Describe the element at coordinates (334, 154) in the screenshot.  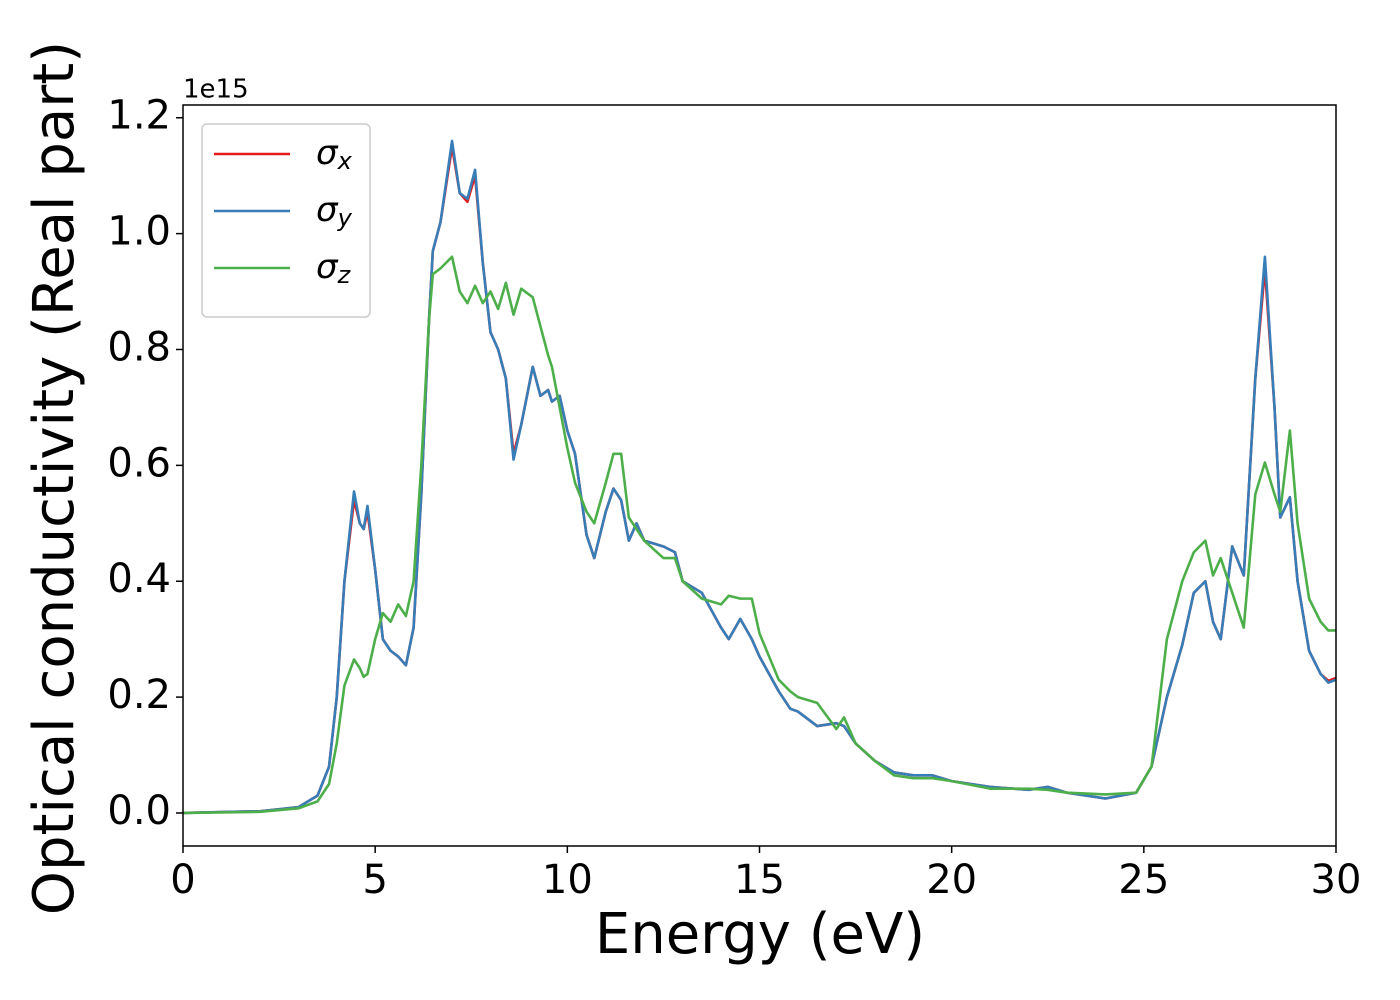
I see `legend-label: σx` at that location.